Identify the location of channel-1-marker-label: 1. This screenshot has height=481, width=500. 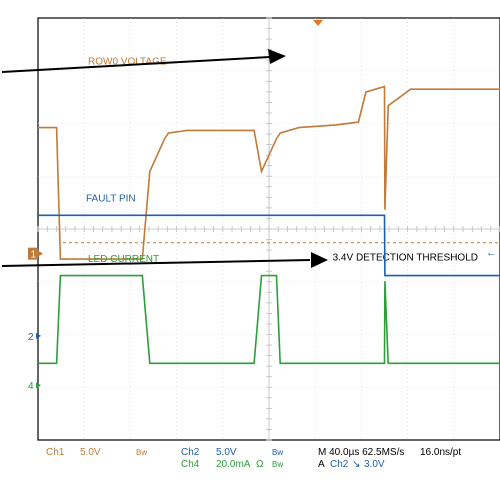
(34, 255).